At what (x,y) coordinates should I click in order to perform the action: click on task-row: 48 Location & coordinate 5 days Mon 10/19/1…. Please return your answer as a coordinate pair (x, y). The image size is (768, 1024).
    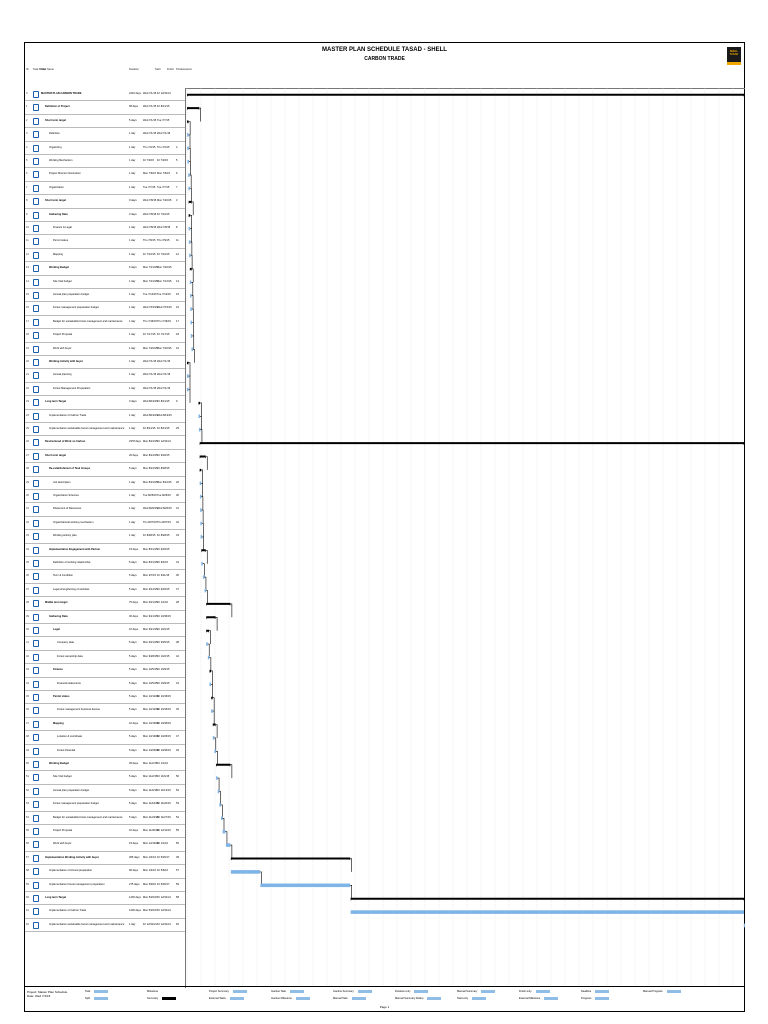
    Looking at the image, I should click on (105, 738).